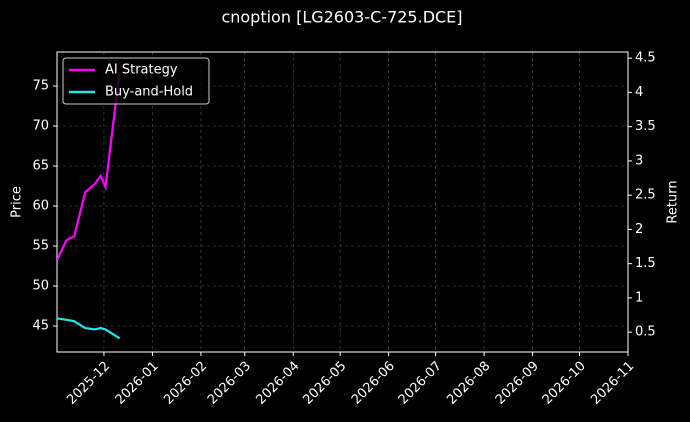 The width and height of the screenshot is (690, 422). What do you see at coordinates (40, 326) in the screenshot?
I see `y-tick-label: 45` at bounding box center [40, 326].